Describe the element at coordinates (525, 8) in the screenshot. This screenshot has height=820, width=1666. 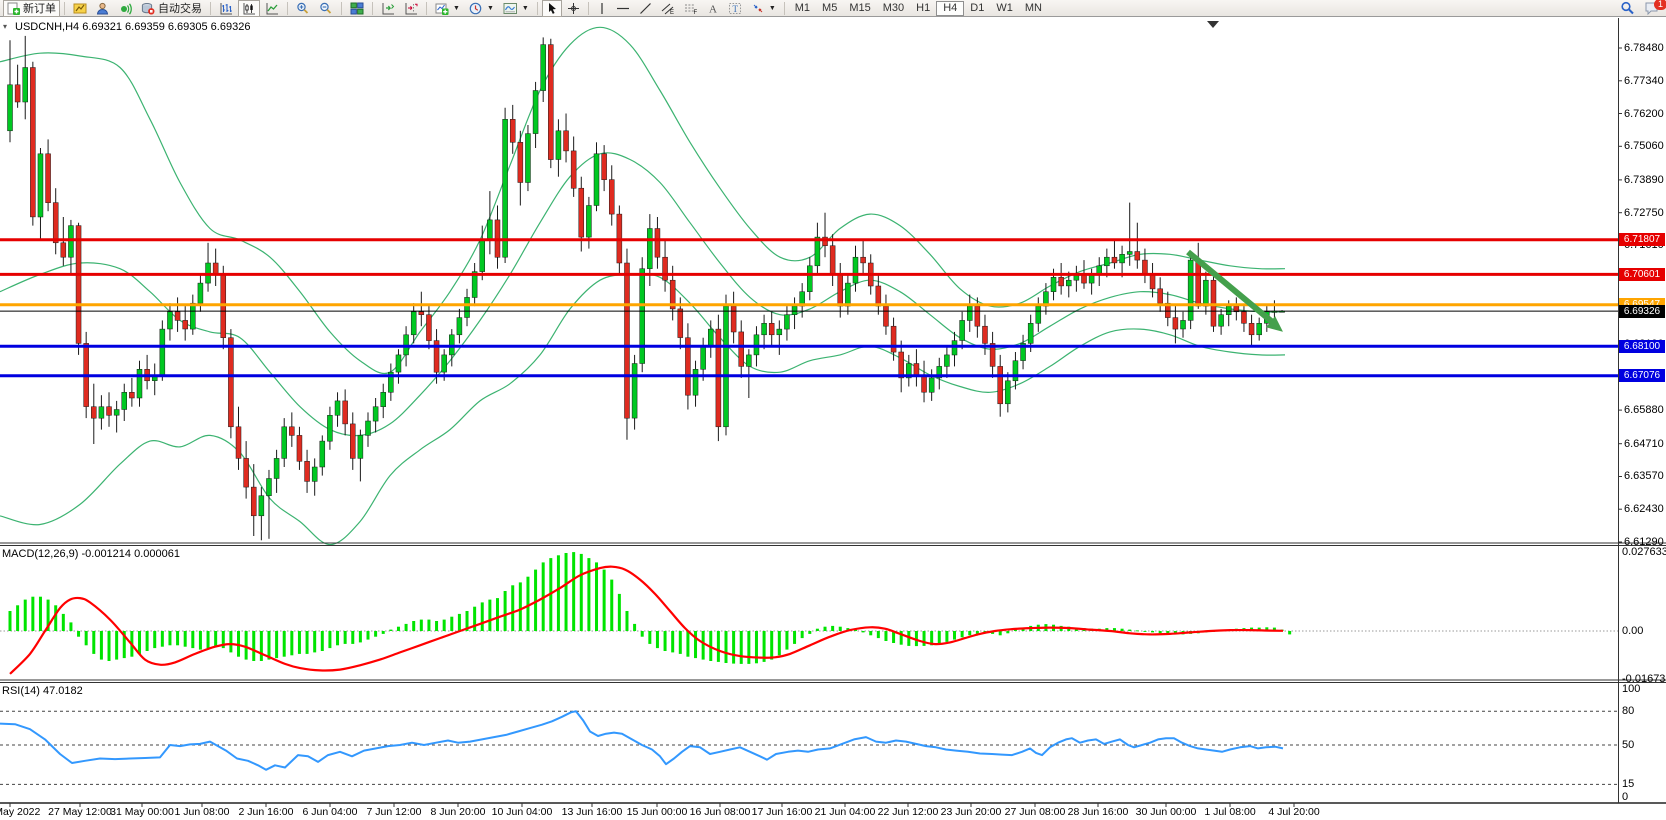
I see `templates-dropdown-caret: ▼` at that location.